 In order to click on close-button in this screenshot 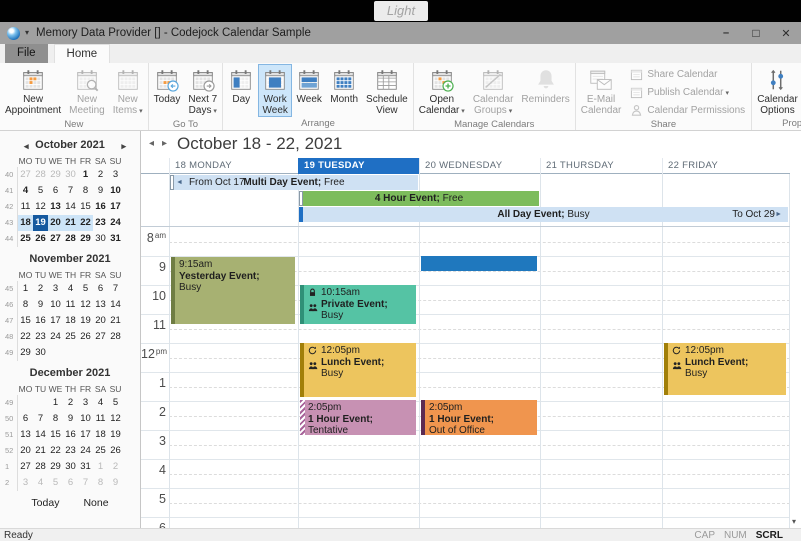, I will do `click(786, 33)`.